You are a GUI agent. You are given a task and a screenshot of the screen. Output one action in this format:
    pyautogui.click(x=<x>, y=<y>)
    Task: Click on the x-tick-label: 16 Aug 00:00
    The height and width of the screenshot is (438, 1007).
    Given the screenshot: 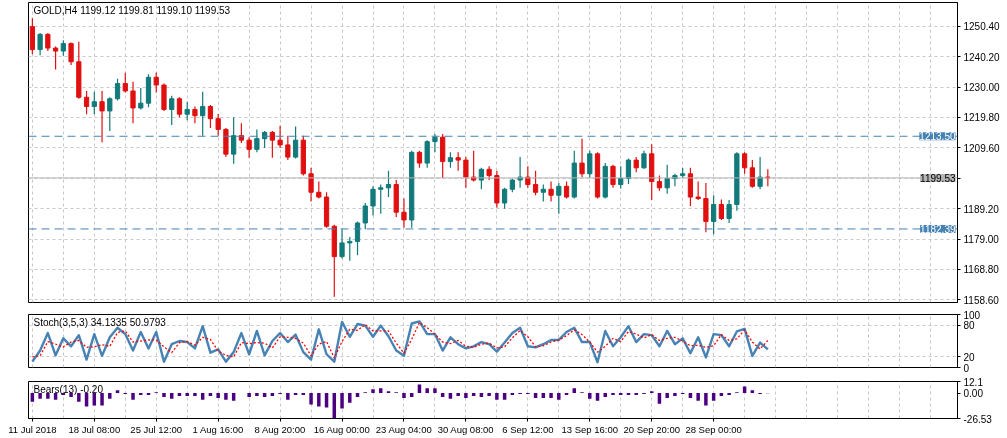 What is the action you would take?
    pyautogui.click(x=341, y=429)
    